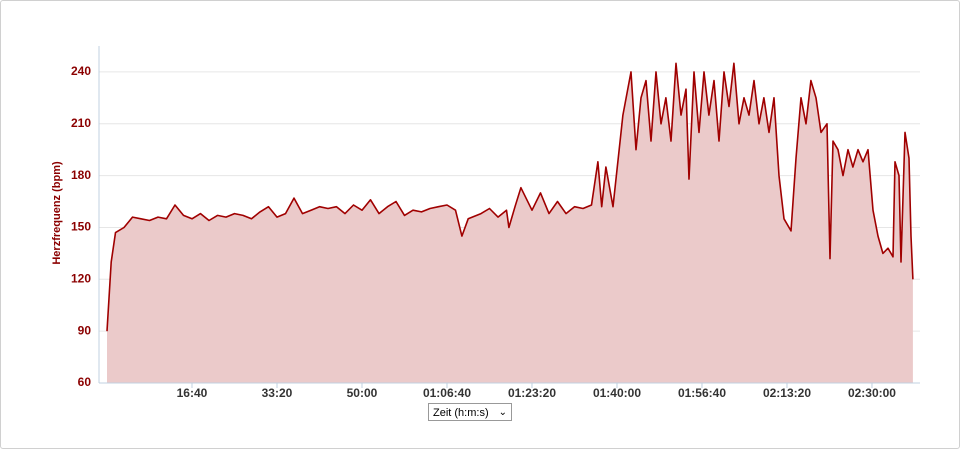 The width and height of the screenshot is (960, 449). Describe the element at coordinates (85, 382) in the screenshot. I see `y-tick-label: 60` at that location.